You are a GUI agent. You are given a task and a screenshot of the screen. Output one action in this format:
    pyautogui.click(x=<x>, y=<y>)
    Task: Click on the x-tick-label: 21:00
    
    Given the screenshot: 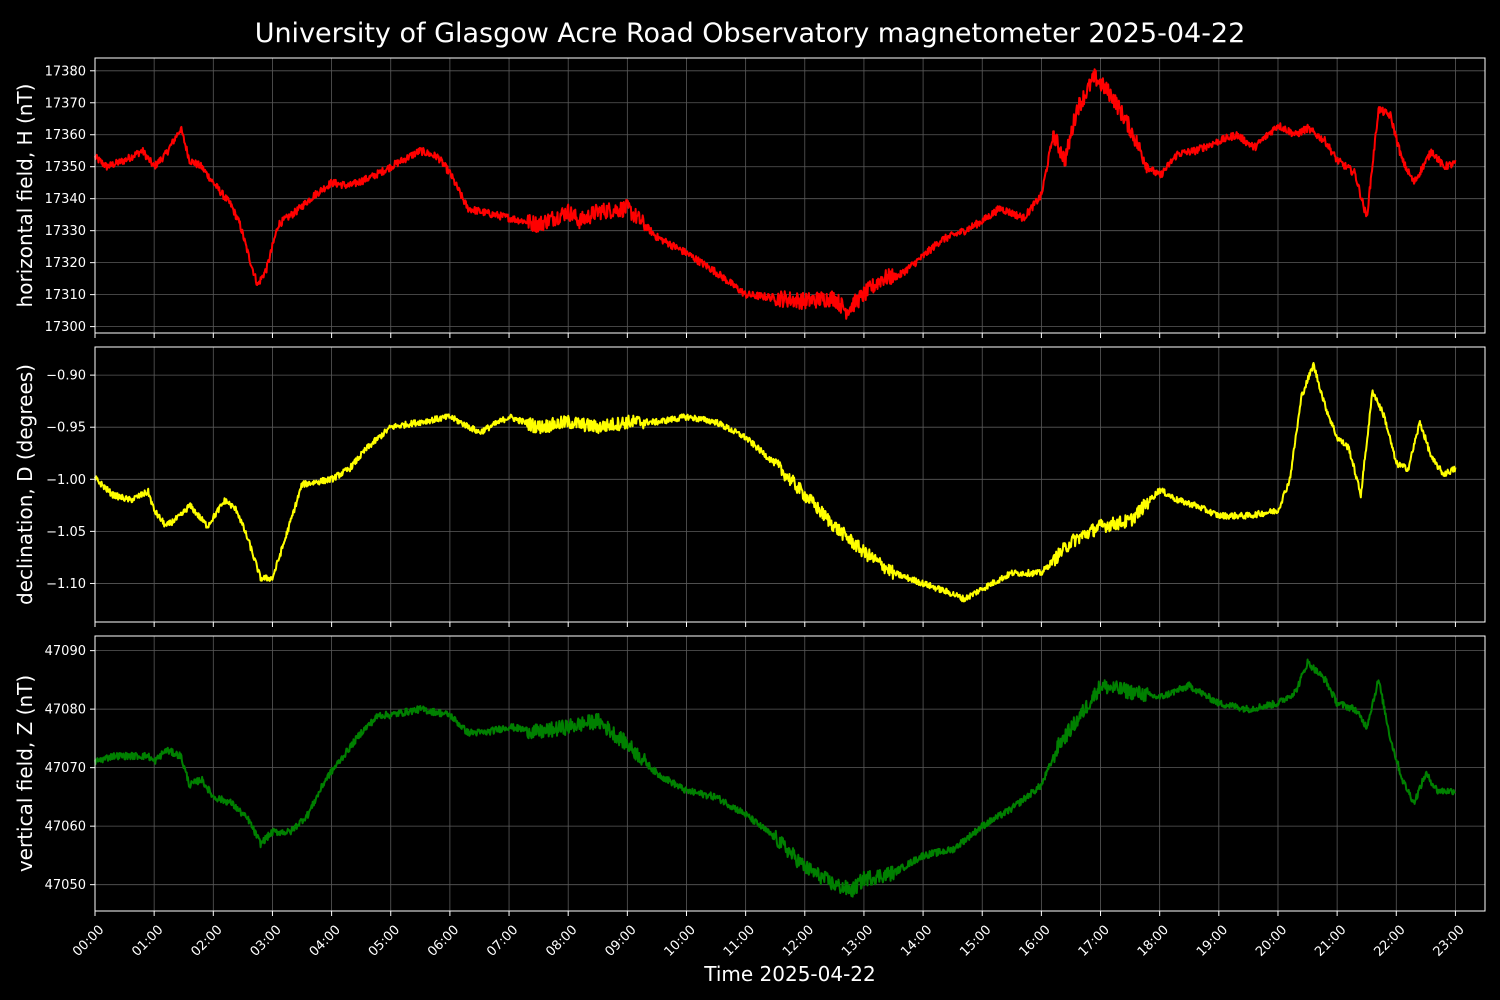 What is the action you would take?
    pyautogui.click(x=1330, y=941)
    